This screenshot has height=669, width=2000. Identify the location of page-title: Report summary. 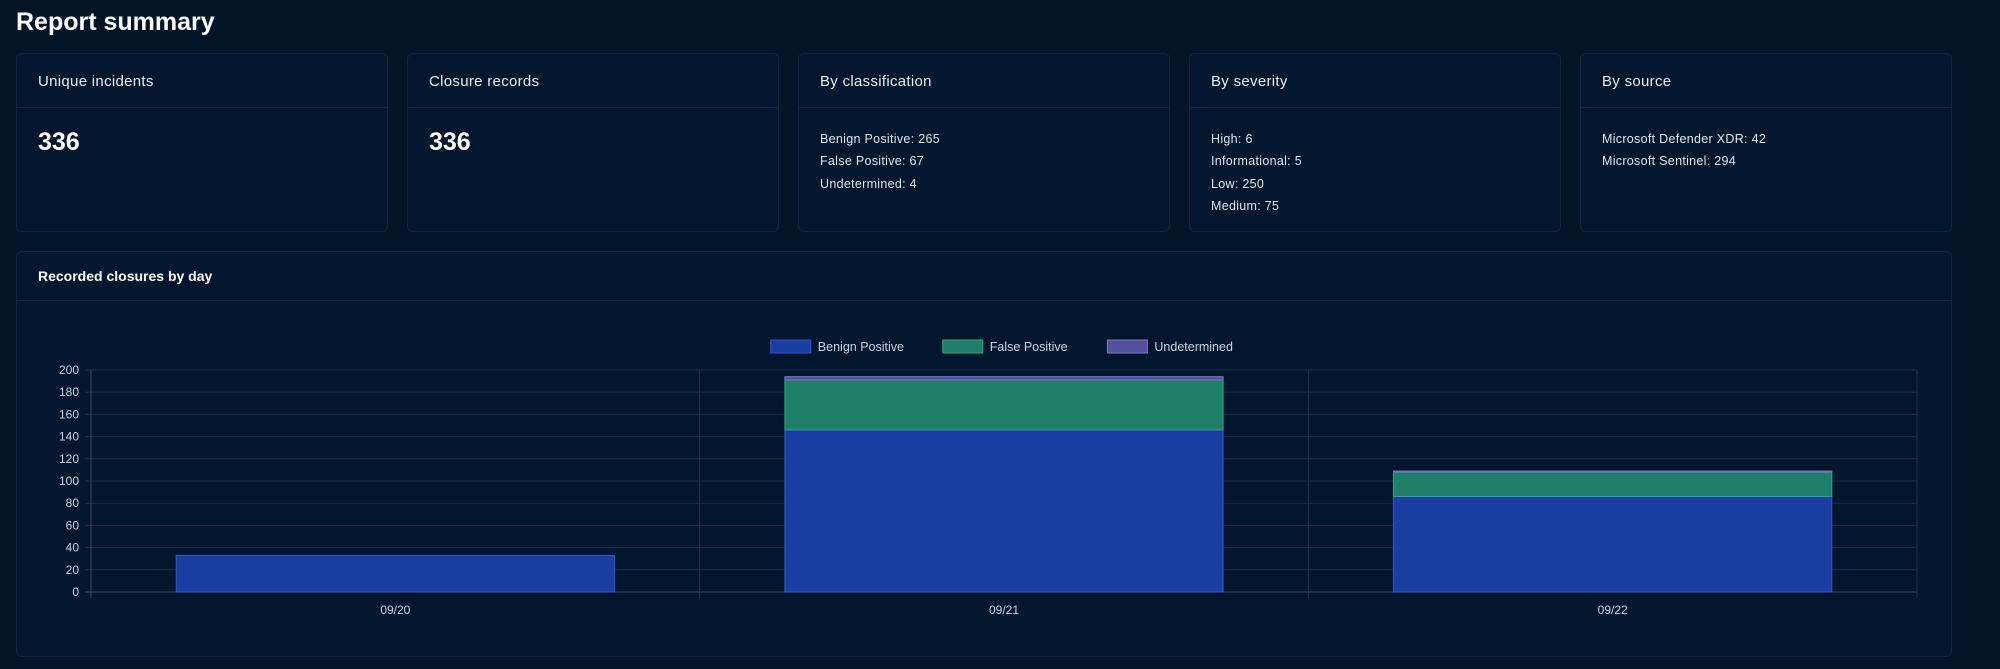
(115, 22).